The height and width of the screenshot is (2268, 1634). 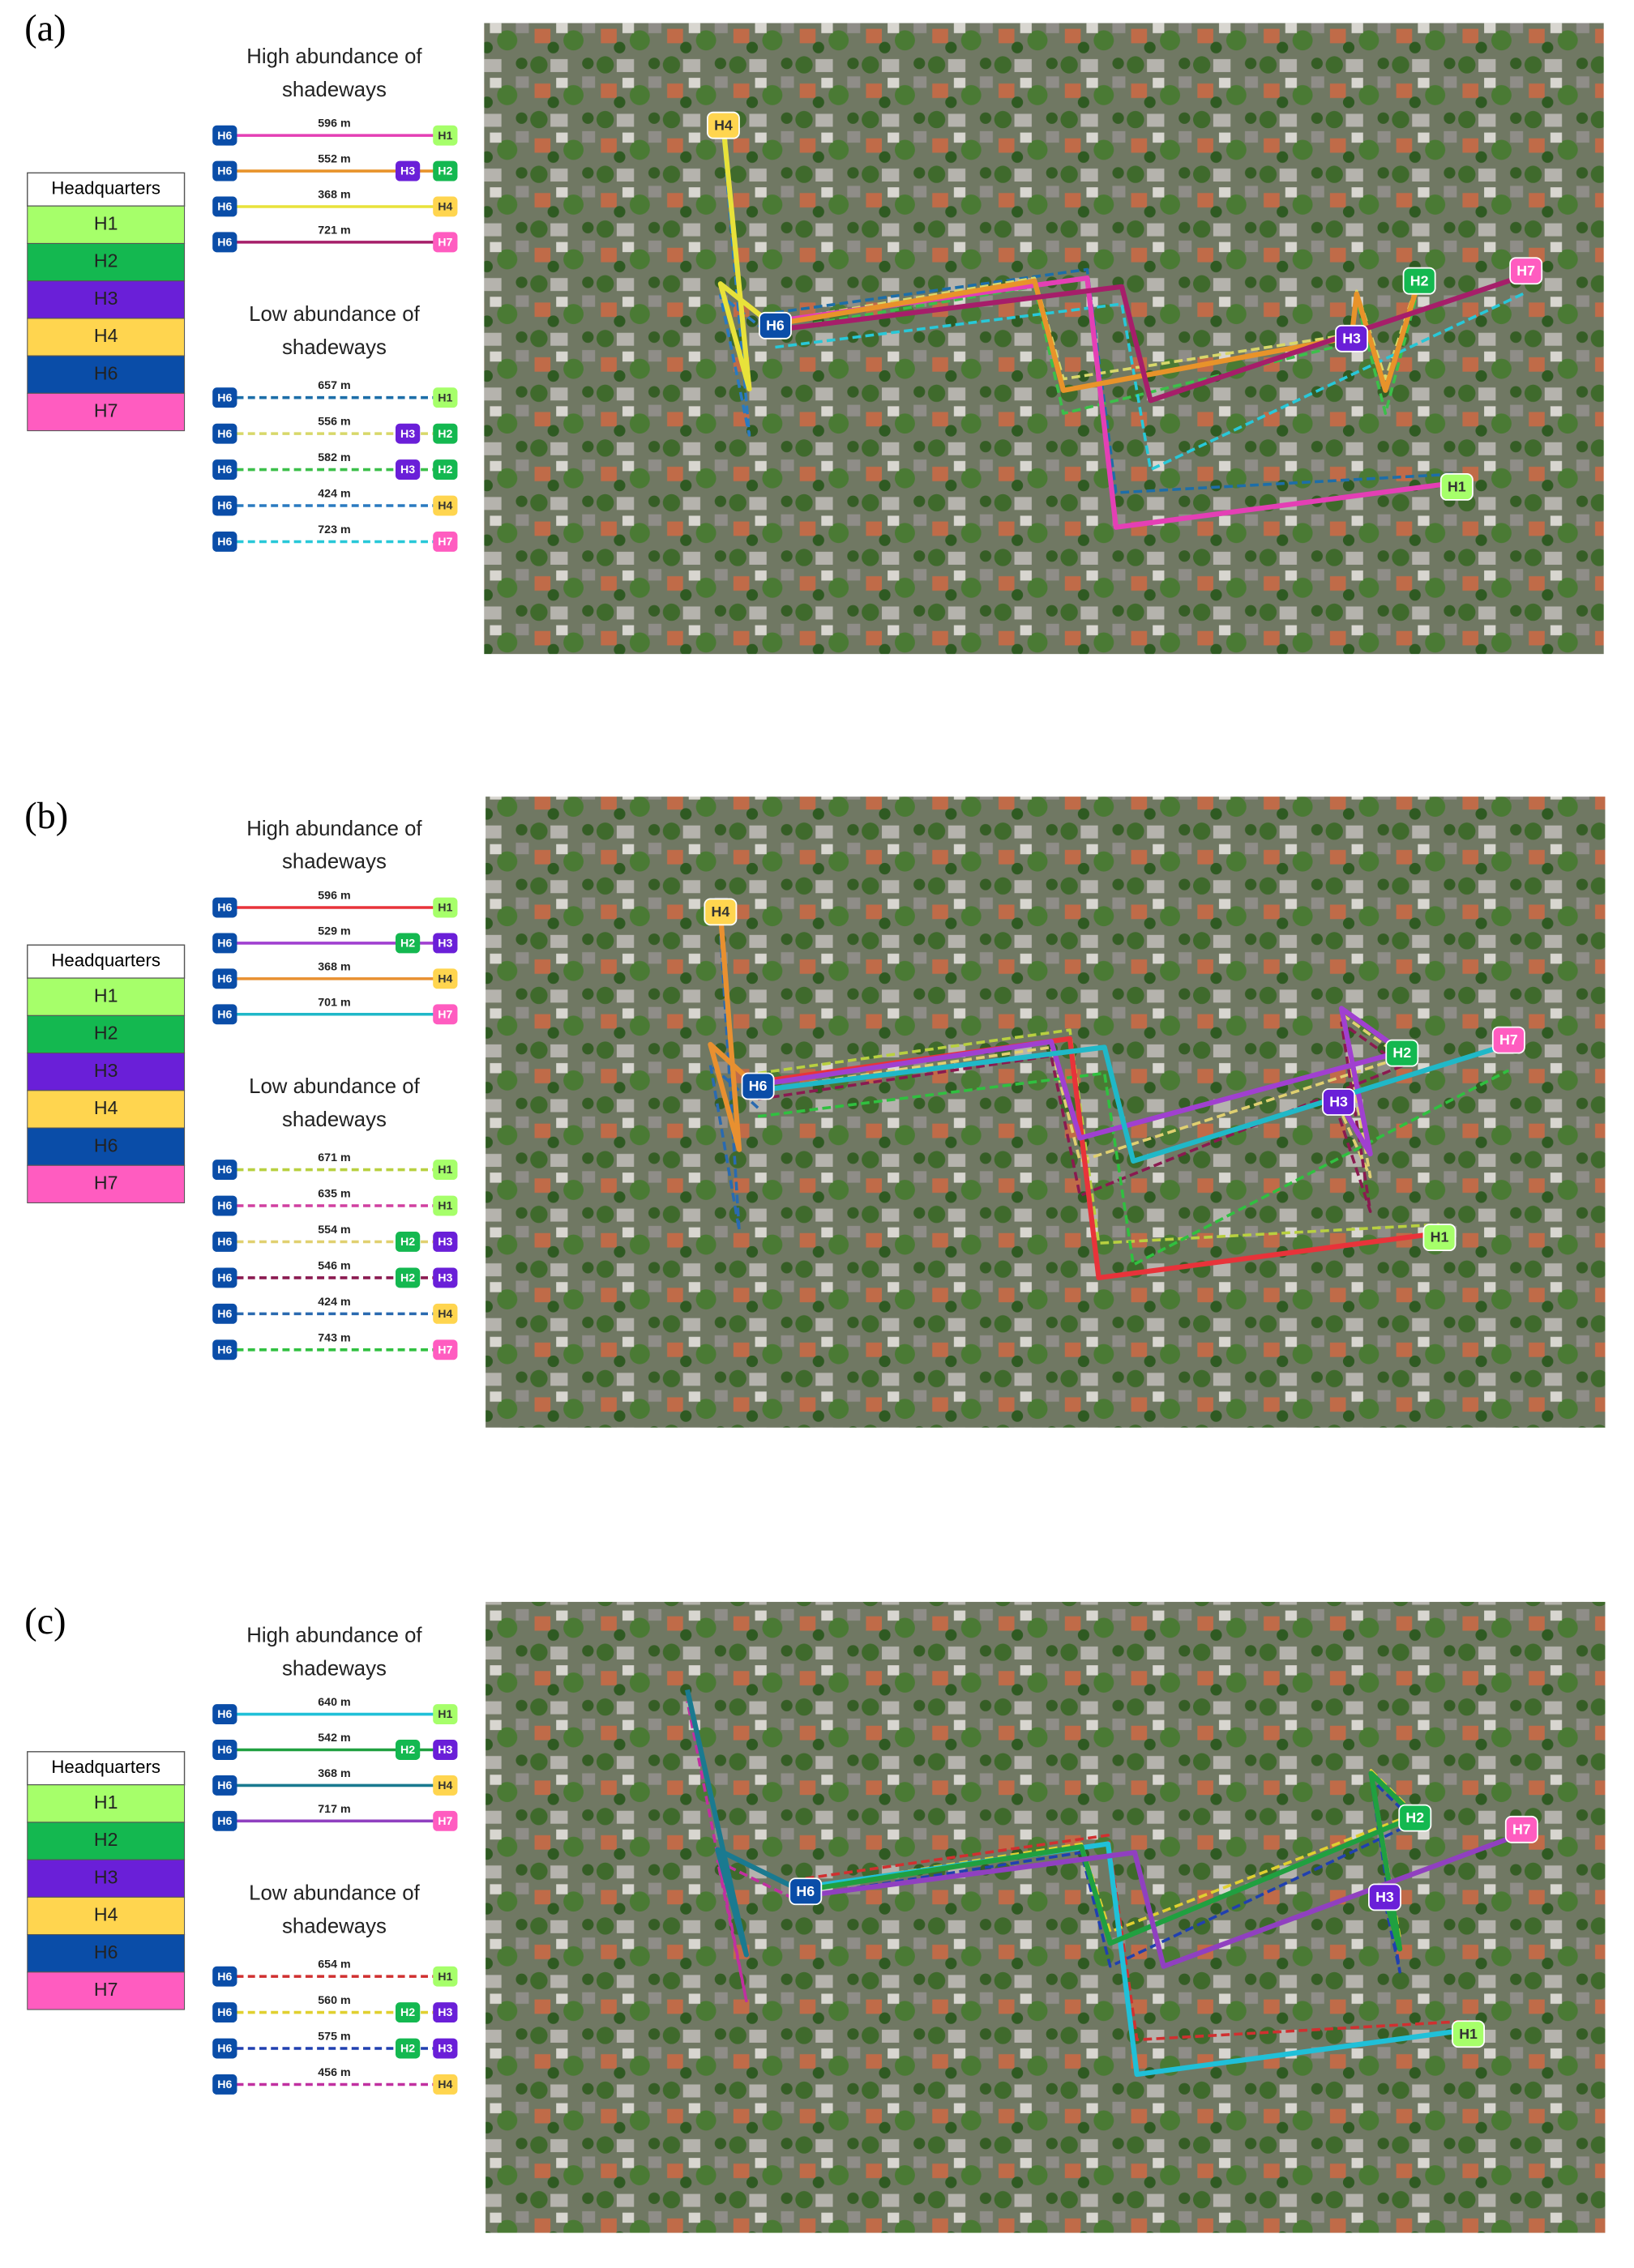 What do you see at coordinates (334, 896) in the screenshot?
I see `route-distance: 596 m` at bounding box center [334, 896].